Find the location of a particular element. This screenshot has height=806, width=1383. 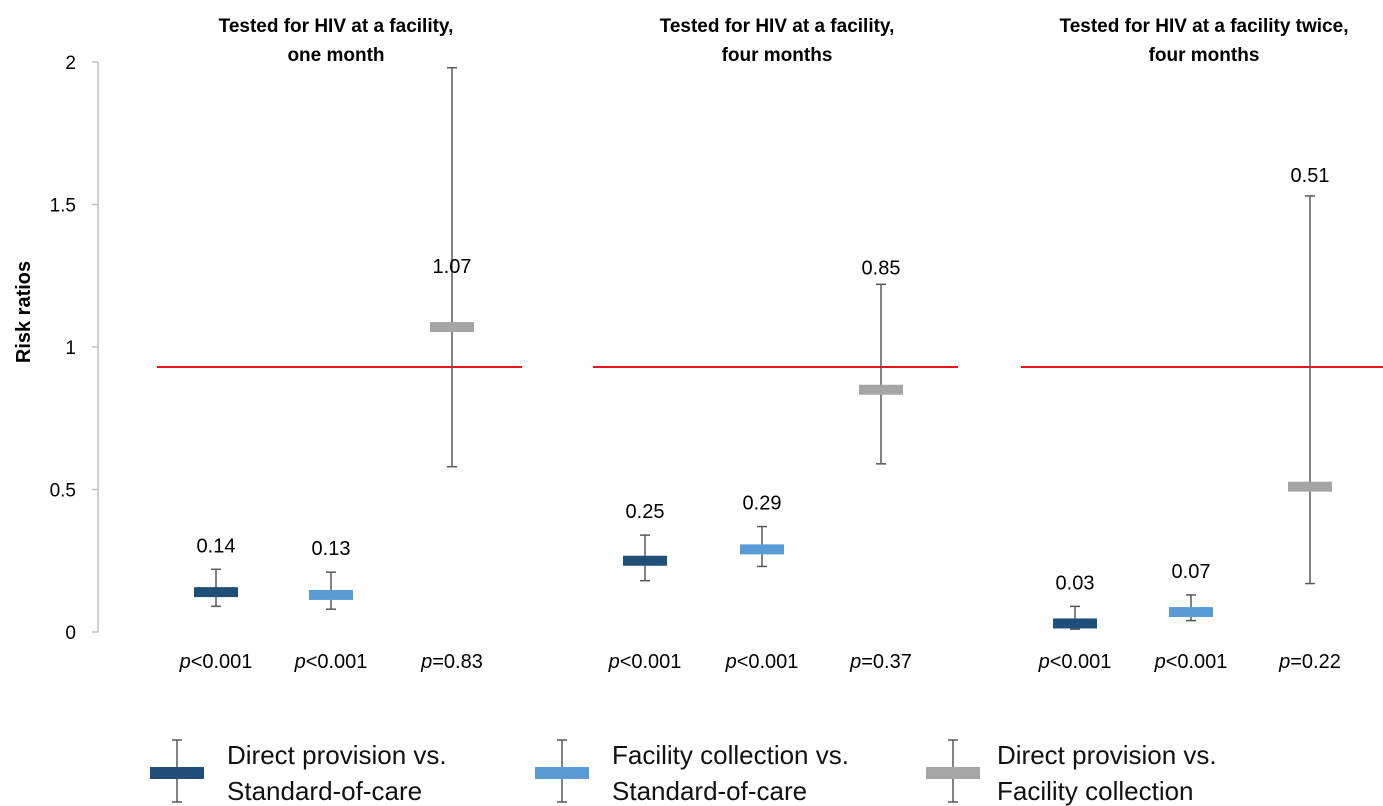

value-label: 0.07 is located at coordinates (1191, 572).